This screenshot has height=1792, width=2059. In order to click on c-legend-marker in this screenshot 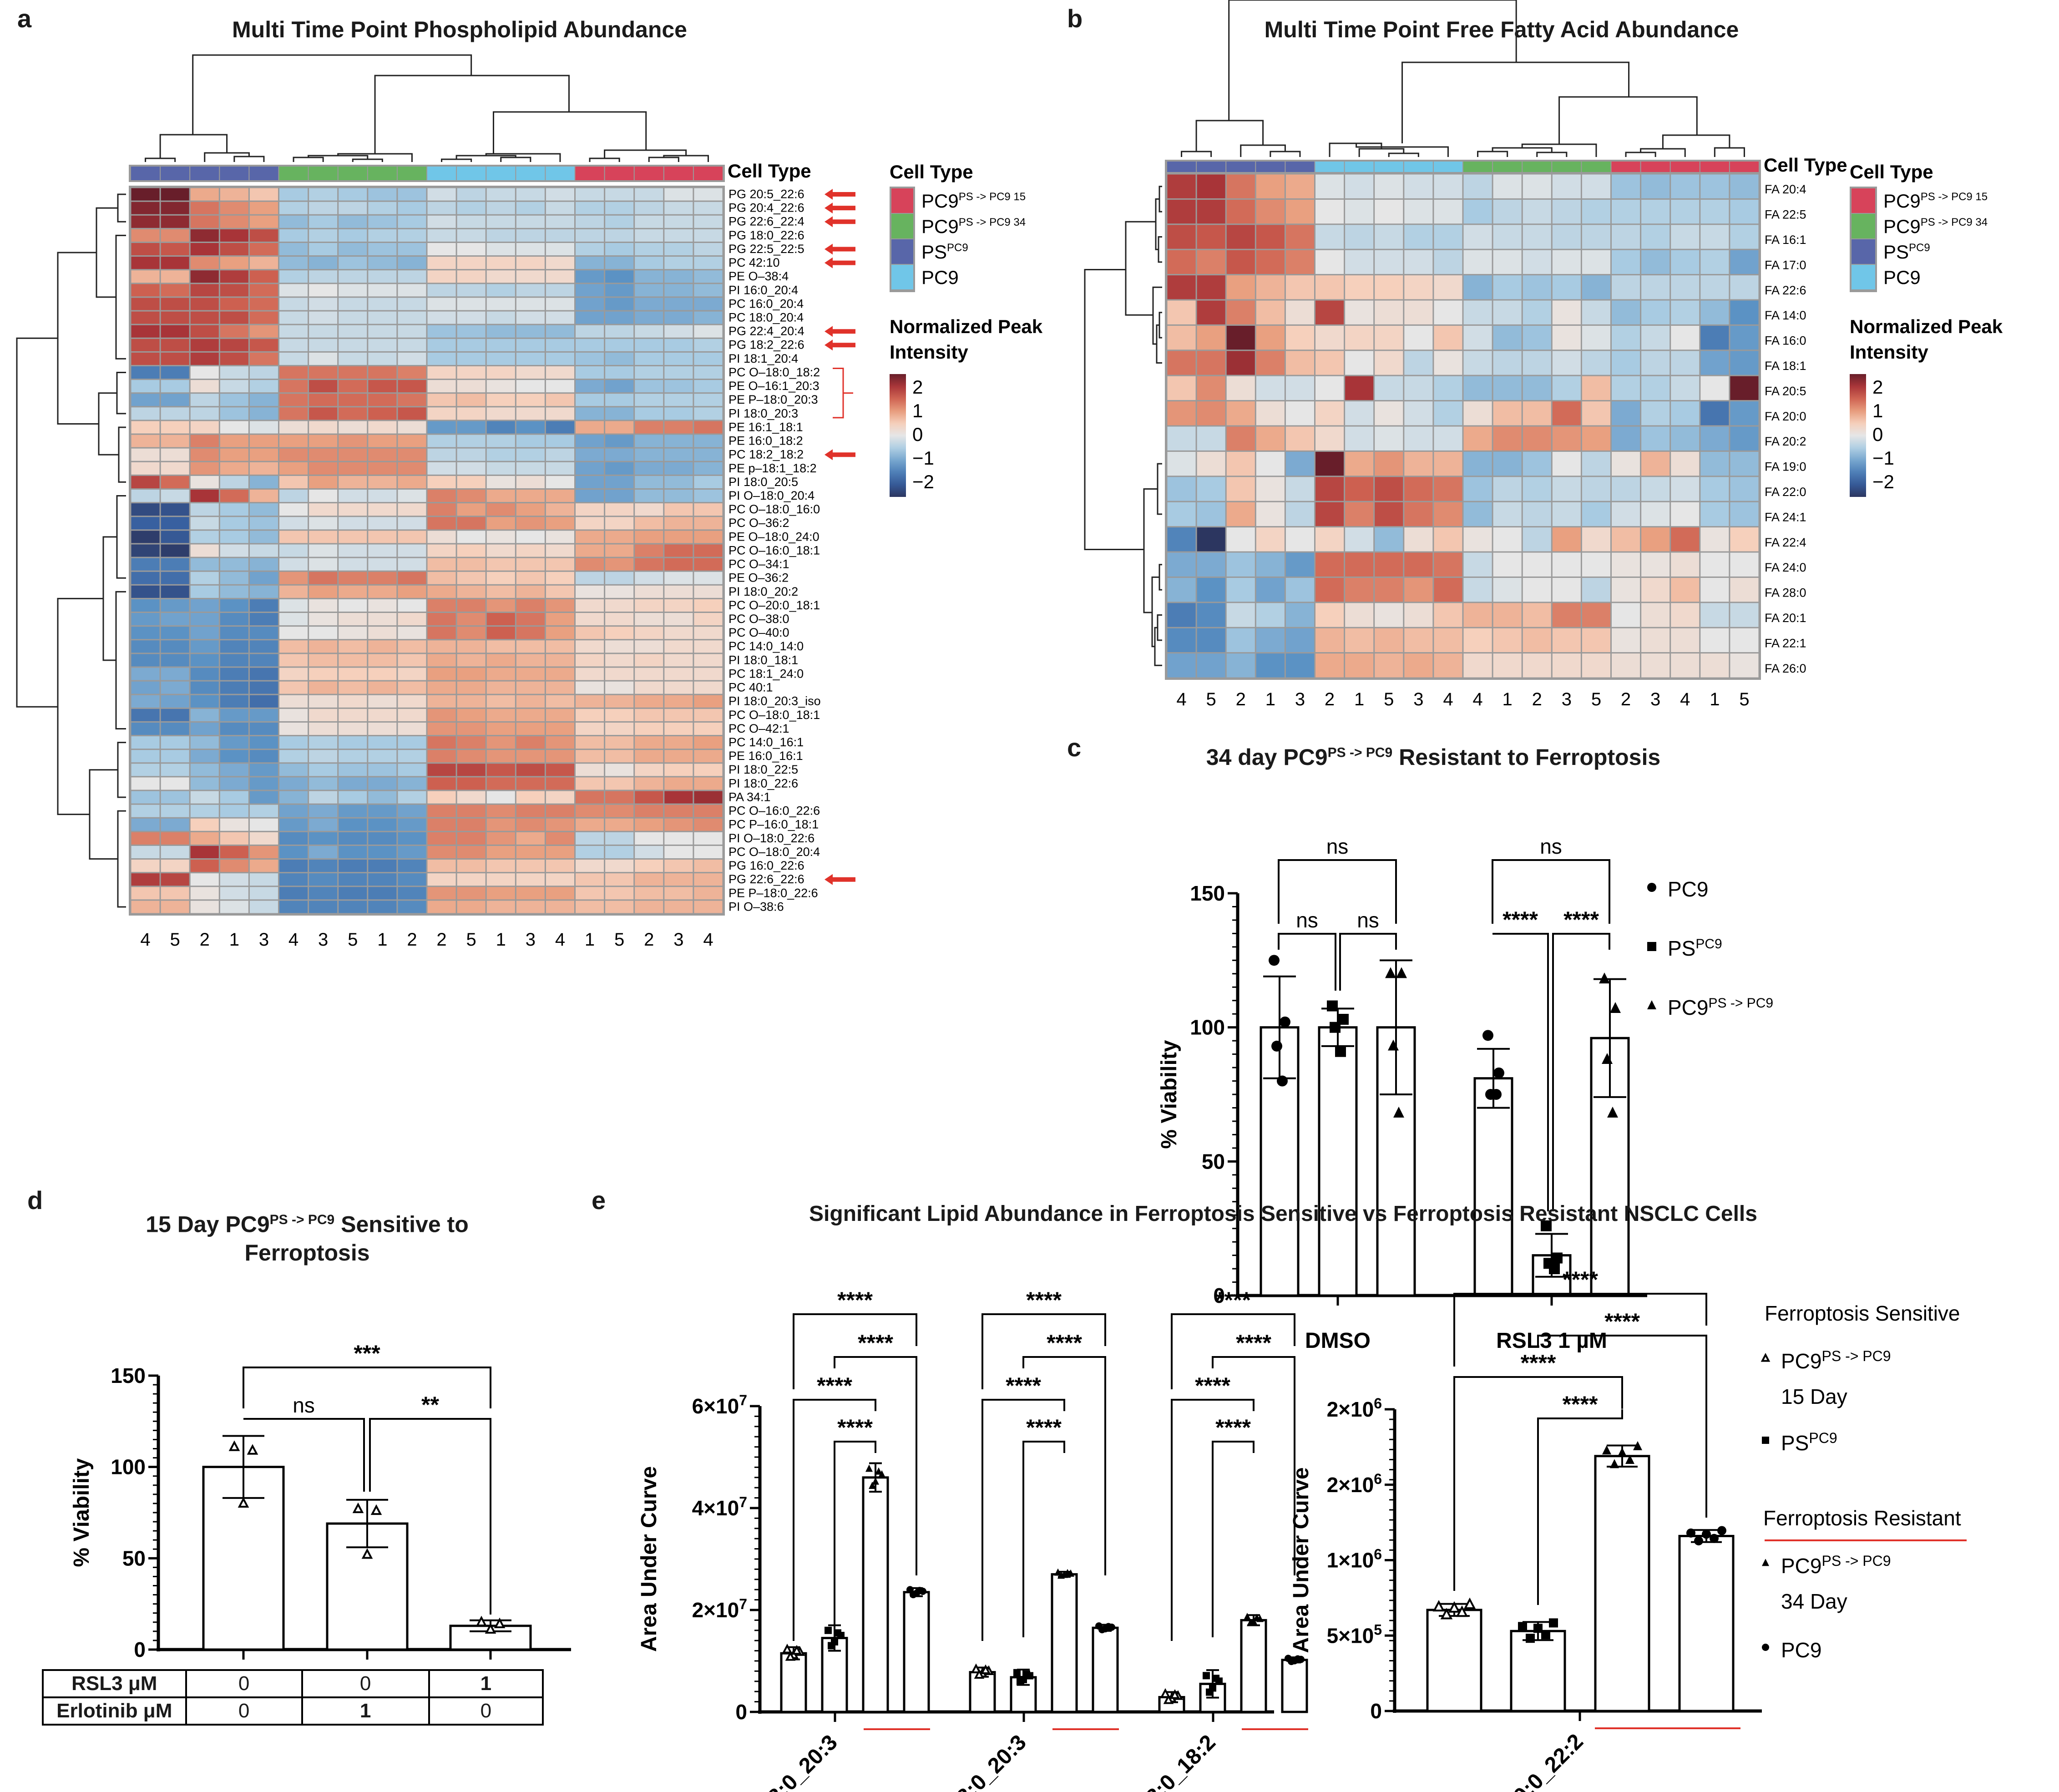, I will do `click(1651, 887)`.